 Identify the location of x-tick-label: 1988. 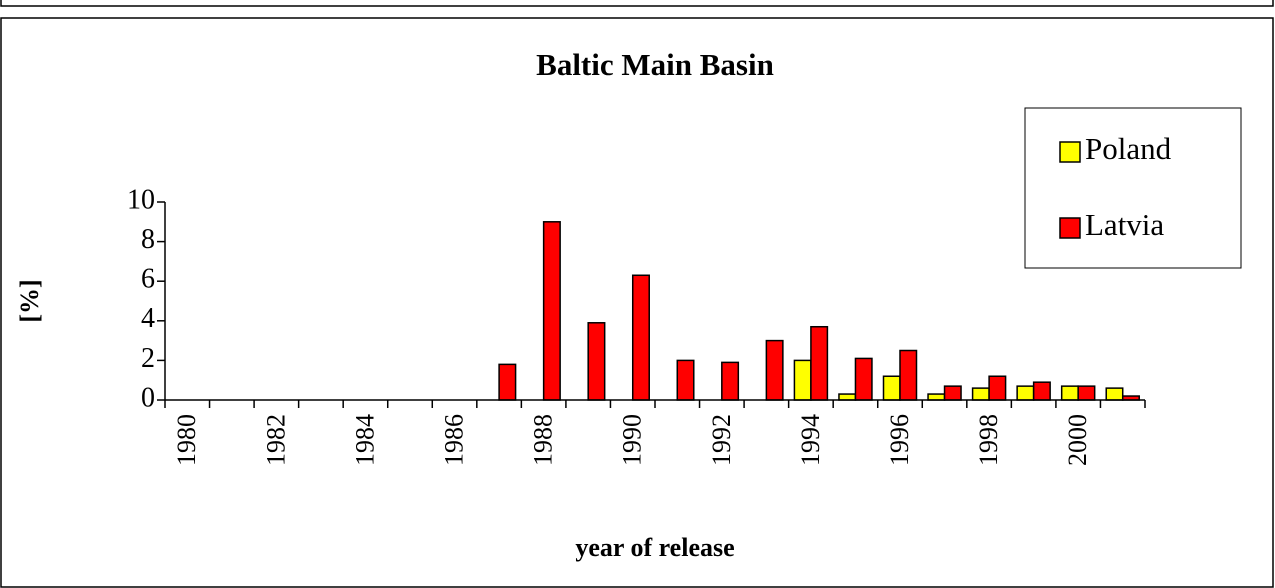
(543, 440).